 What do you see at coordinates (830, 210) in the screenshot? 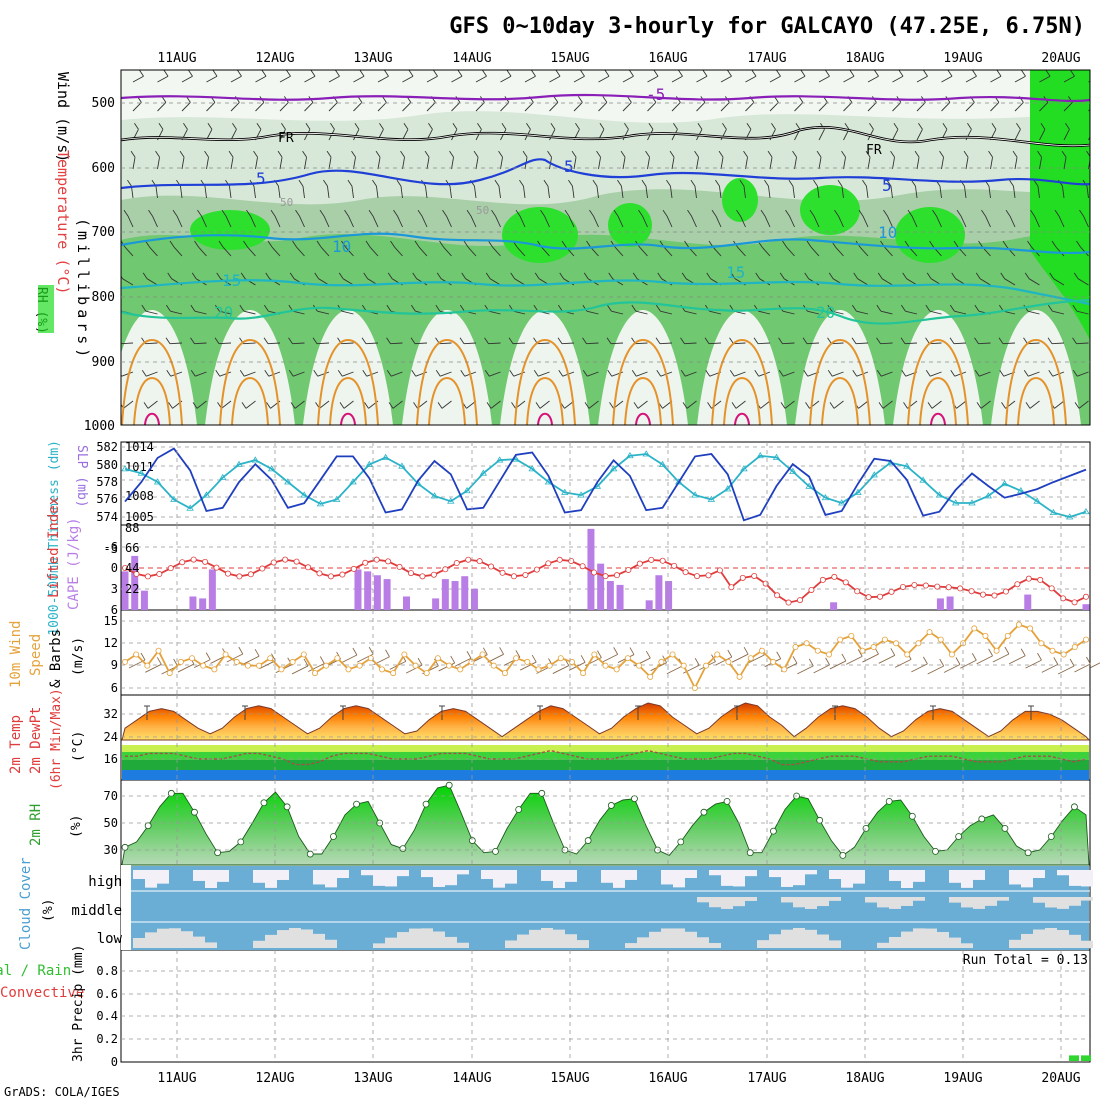
I see `rh-blob` at bounding box center [830, 210].